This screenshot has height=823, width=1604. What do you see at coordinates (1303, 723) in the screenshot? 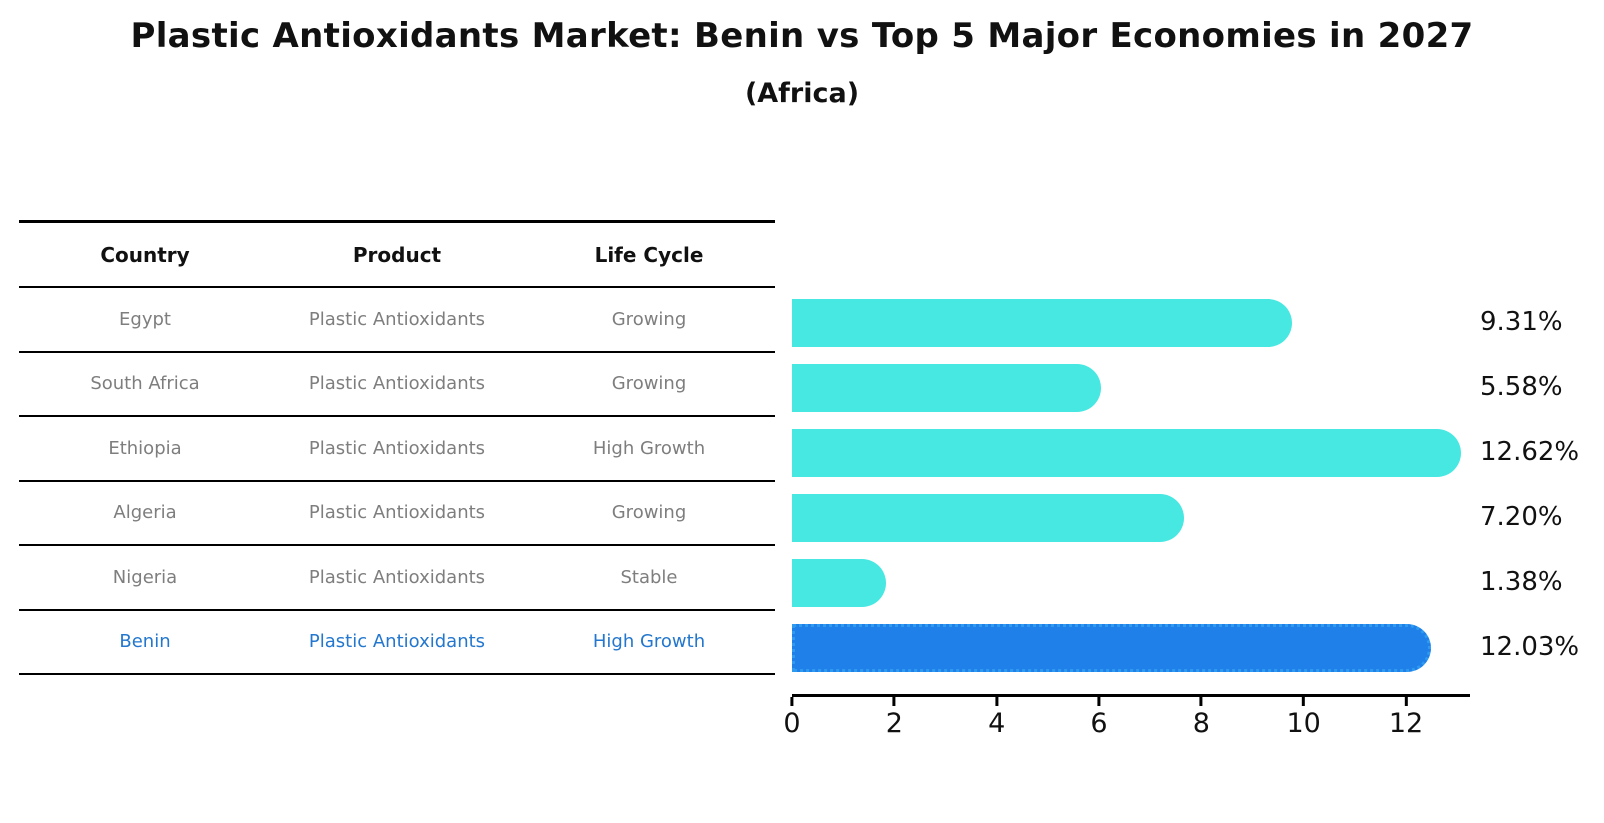
I see `x-tick-label: 10` at bounding box center [1303, 723].